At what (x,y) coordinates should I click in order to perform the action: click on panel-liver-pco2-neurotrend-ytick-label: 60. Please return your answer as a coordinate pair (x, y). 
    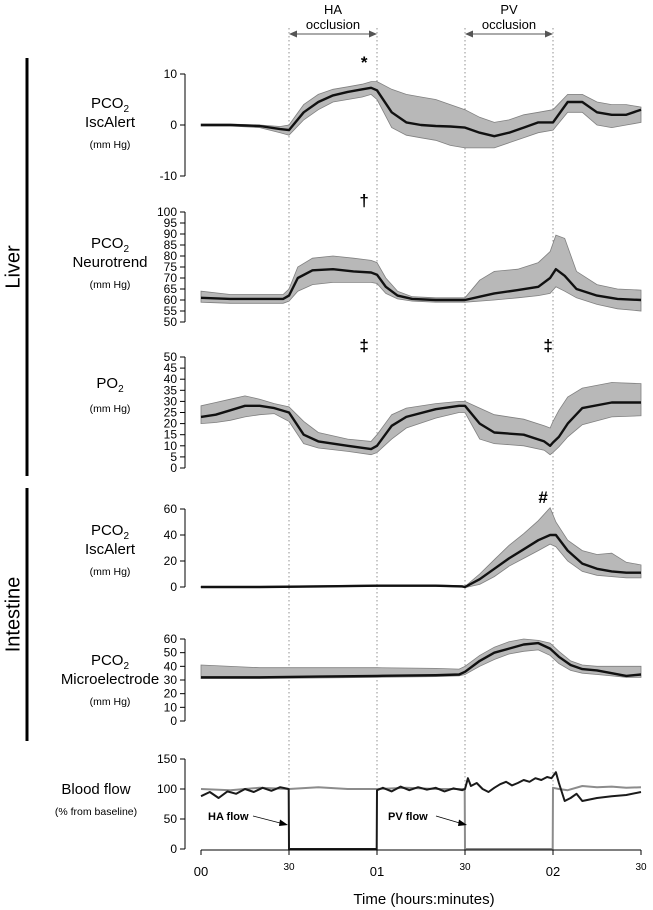
    Looking at the image, I should click on (171, 300).